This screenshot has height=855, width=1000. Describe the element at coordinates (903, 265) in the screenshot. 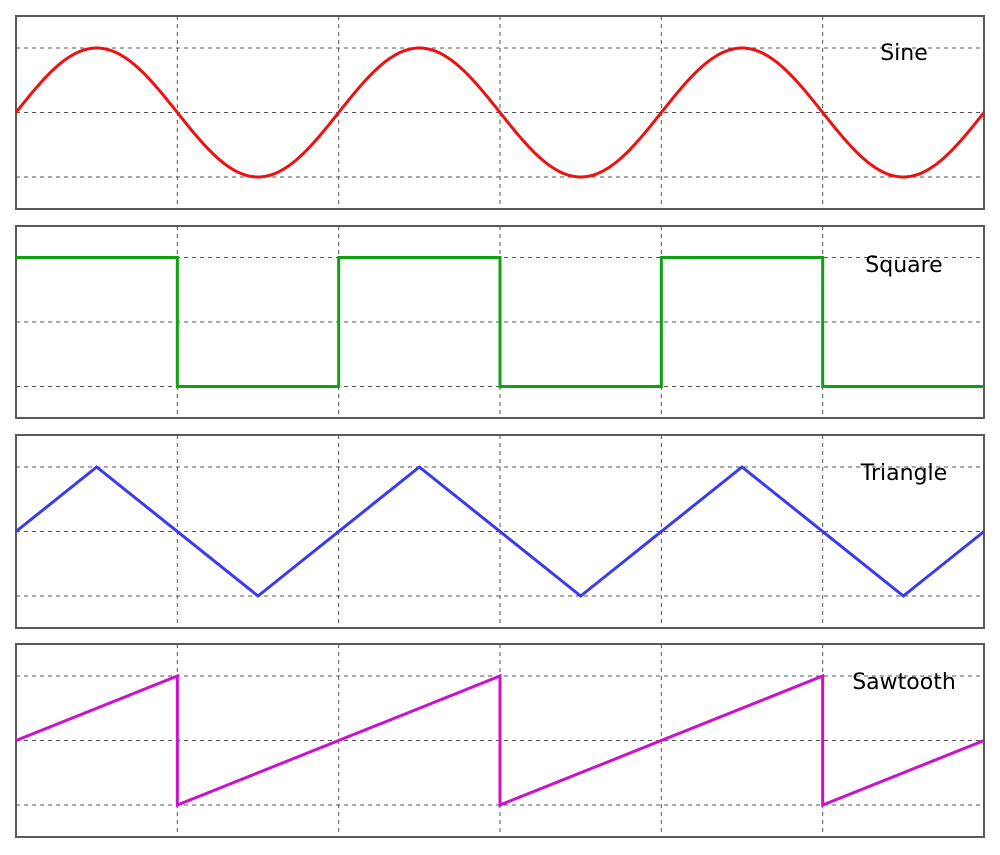

I see `square-label: Square` at that location.